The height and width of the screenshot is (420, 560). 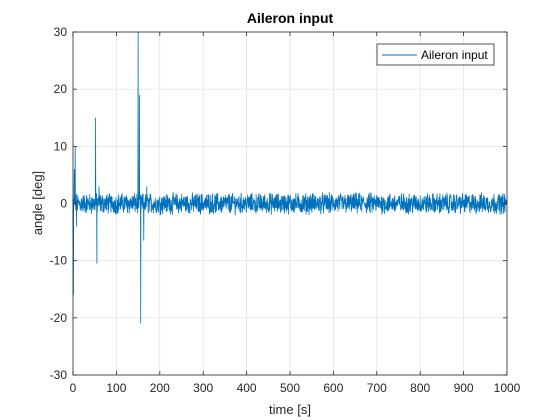 I want to click on legend-label: Aileron input, so click(x=454, y=55).